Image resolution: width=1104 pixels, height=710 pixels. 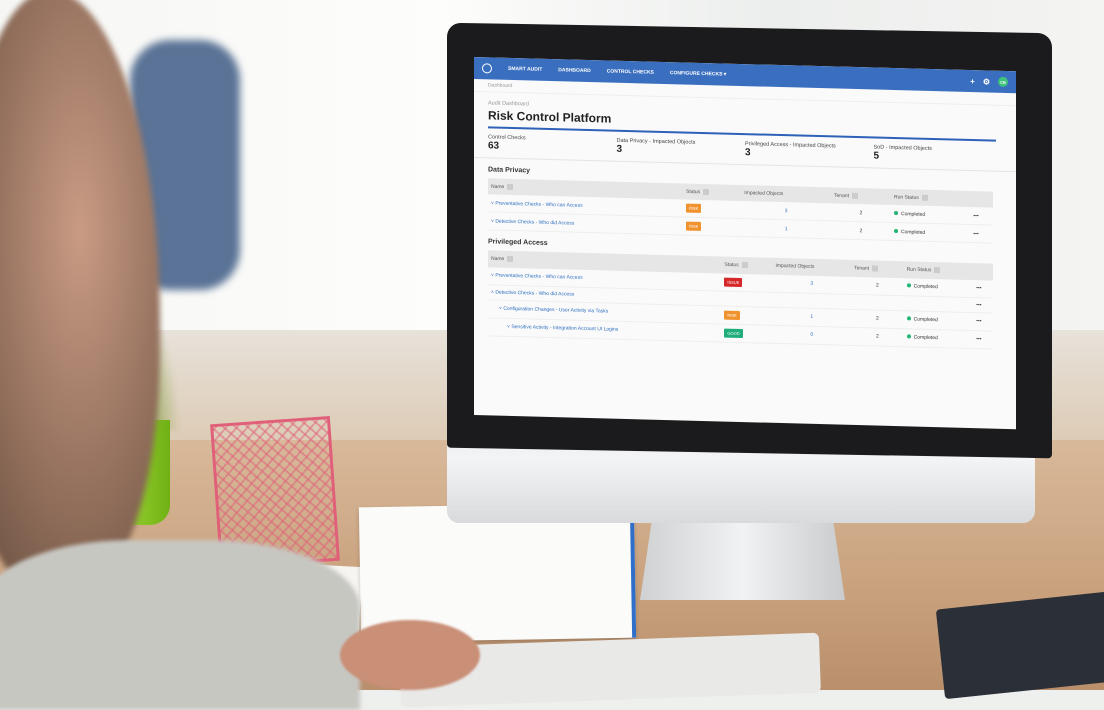 What do you see at coordinates (1019, 645) in the screenshot?
I see `clipboard` at bounding box center [1019, 645].